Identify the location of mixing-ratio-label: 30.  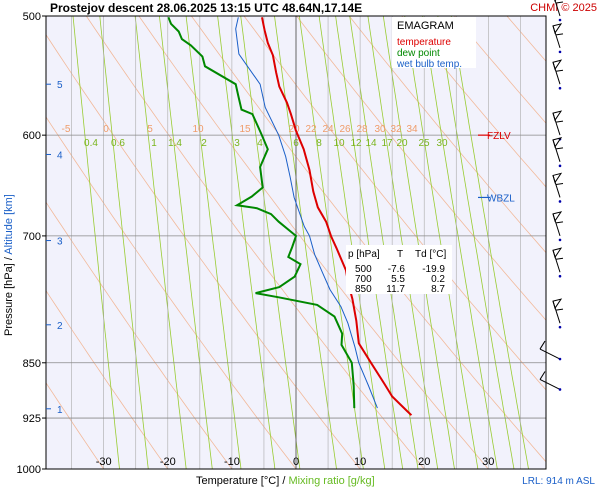
(442, 143).